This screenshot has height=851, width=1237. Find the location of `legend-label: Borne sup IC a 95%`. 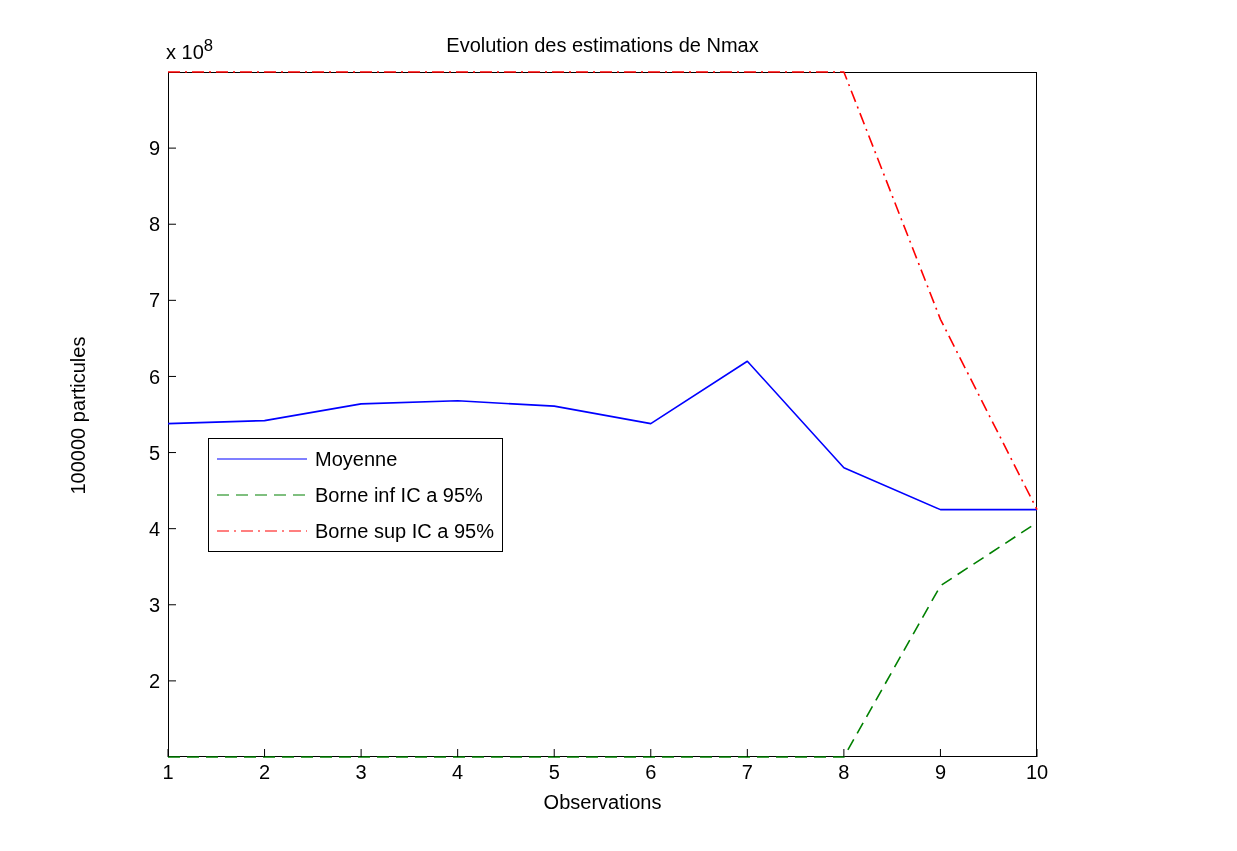

legend-label: Borne sup IC a 95% is located at coordinates (404, 531).